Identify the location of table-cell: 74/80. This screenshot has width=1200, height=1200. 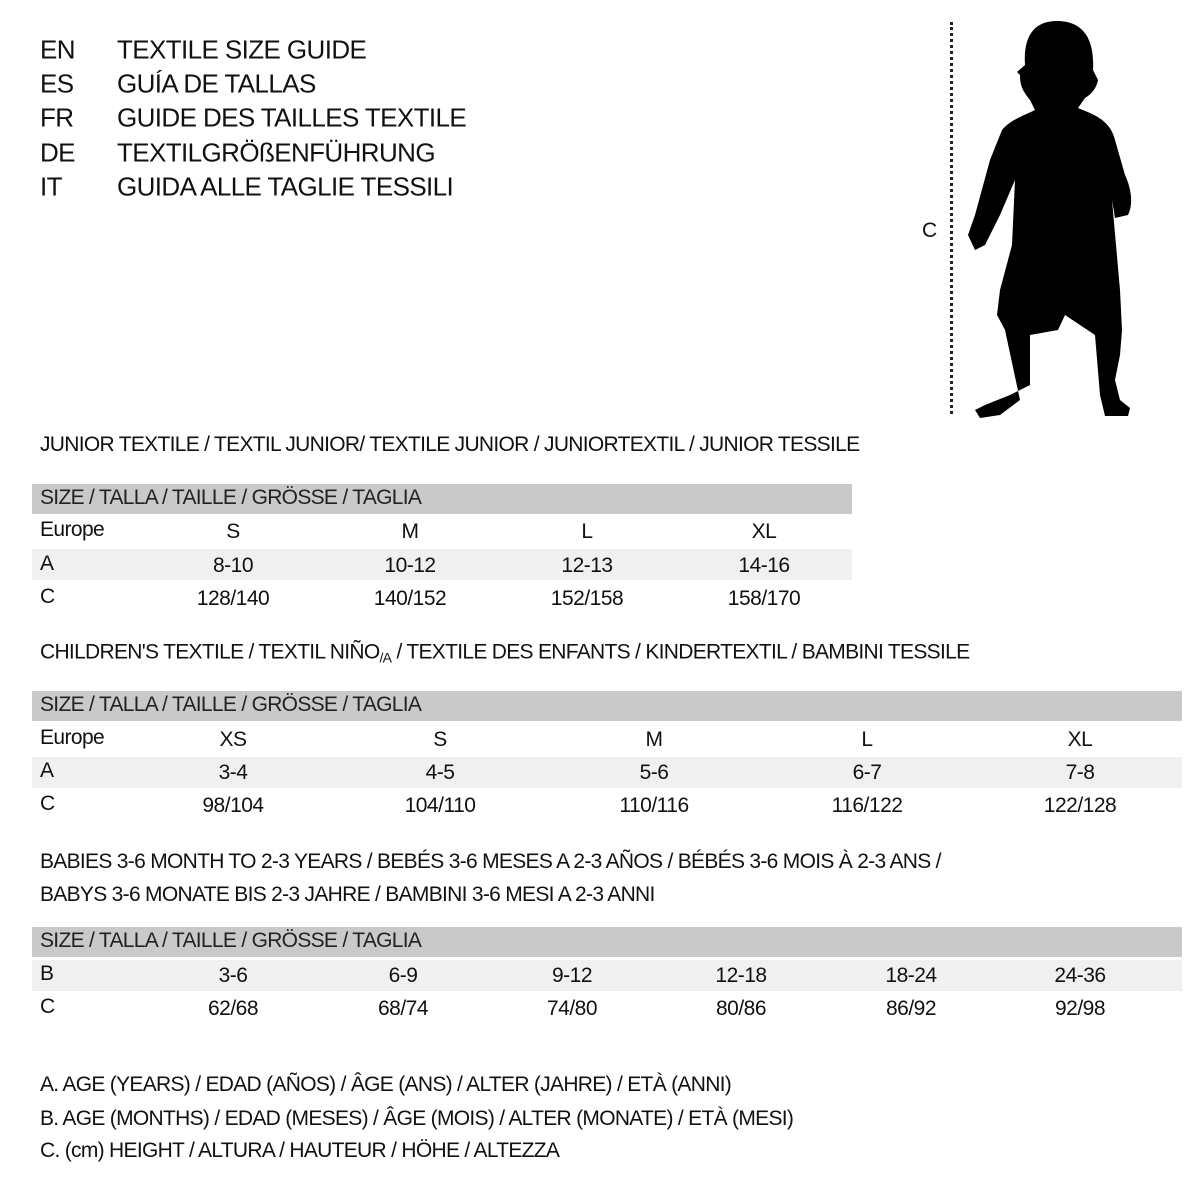
(572, 1008).